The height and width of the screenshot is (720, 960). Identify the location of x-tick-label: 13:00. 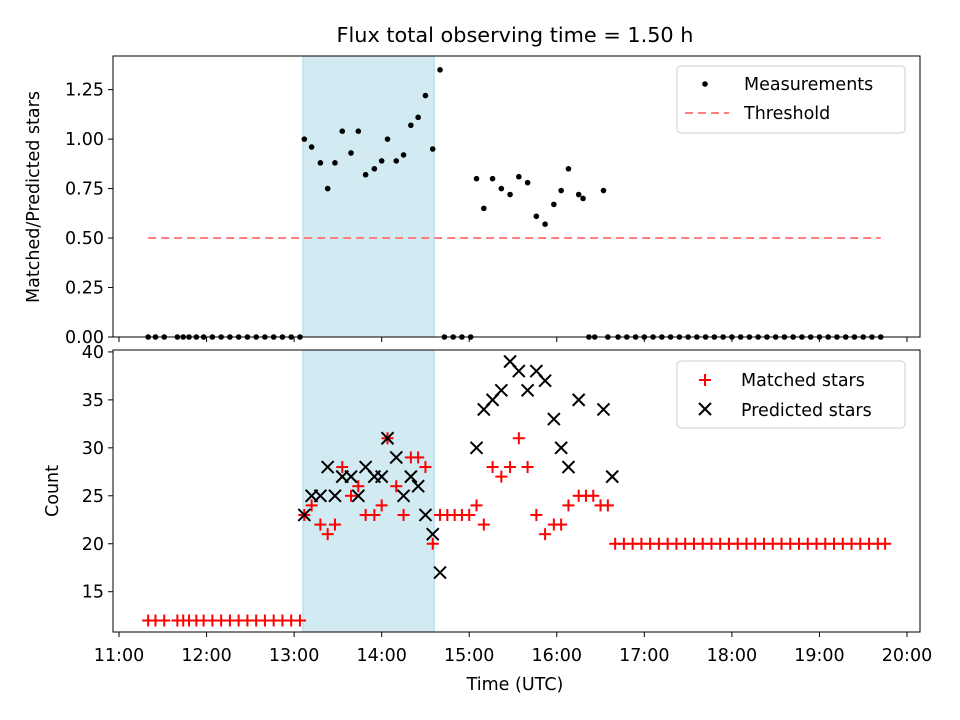
(294, 656).